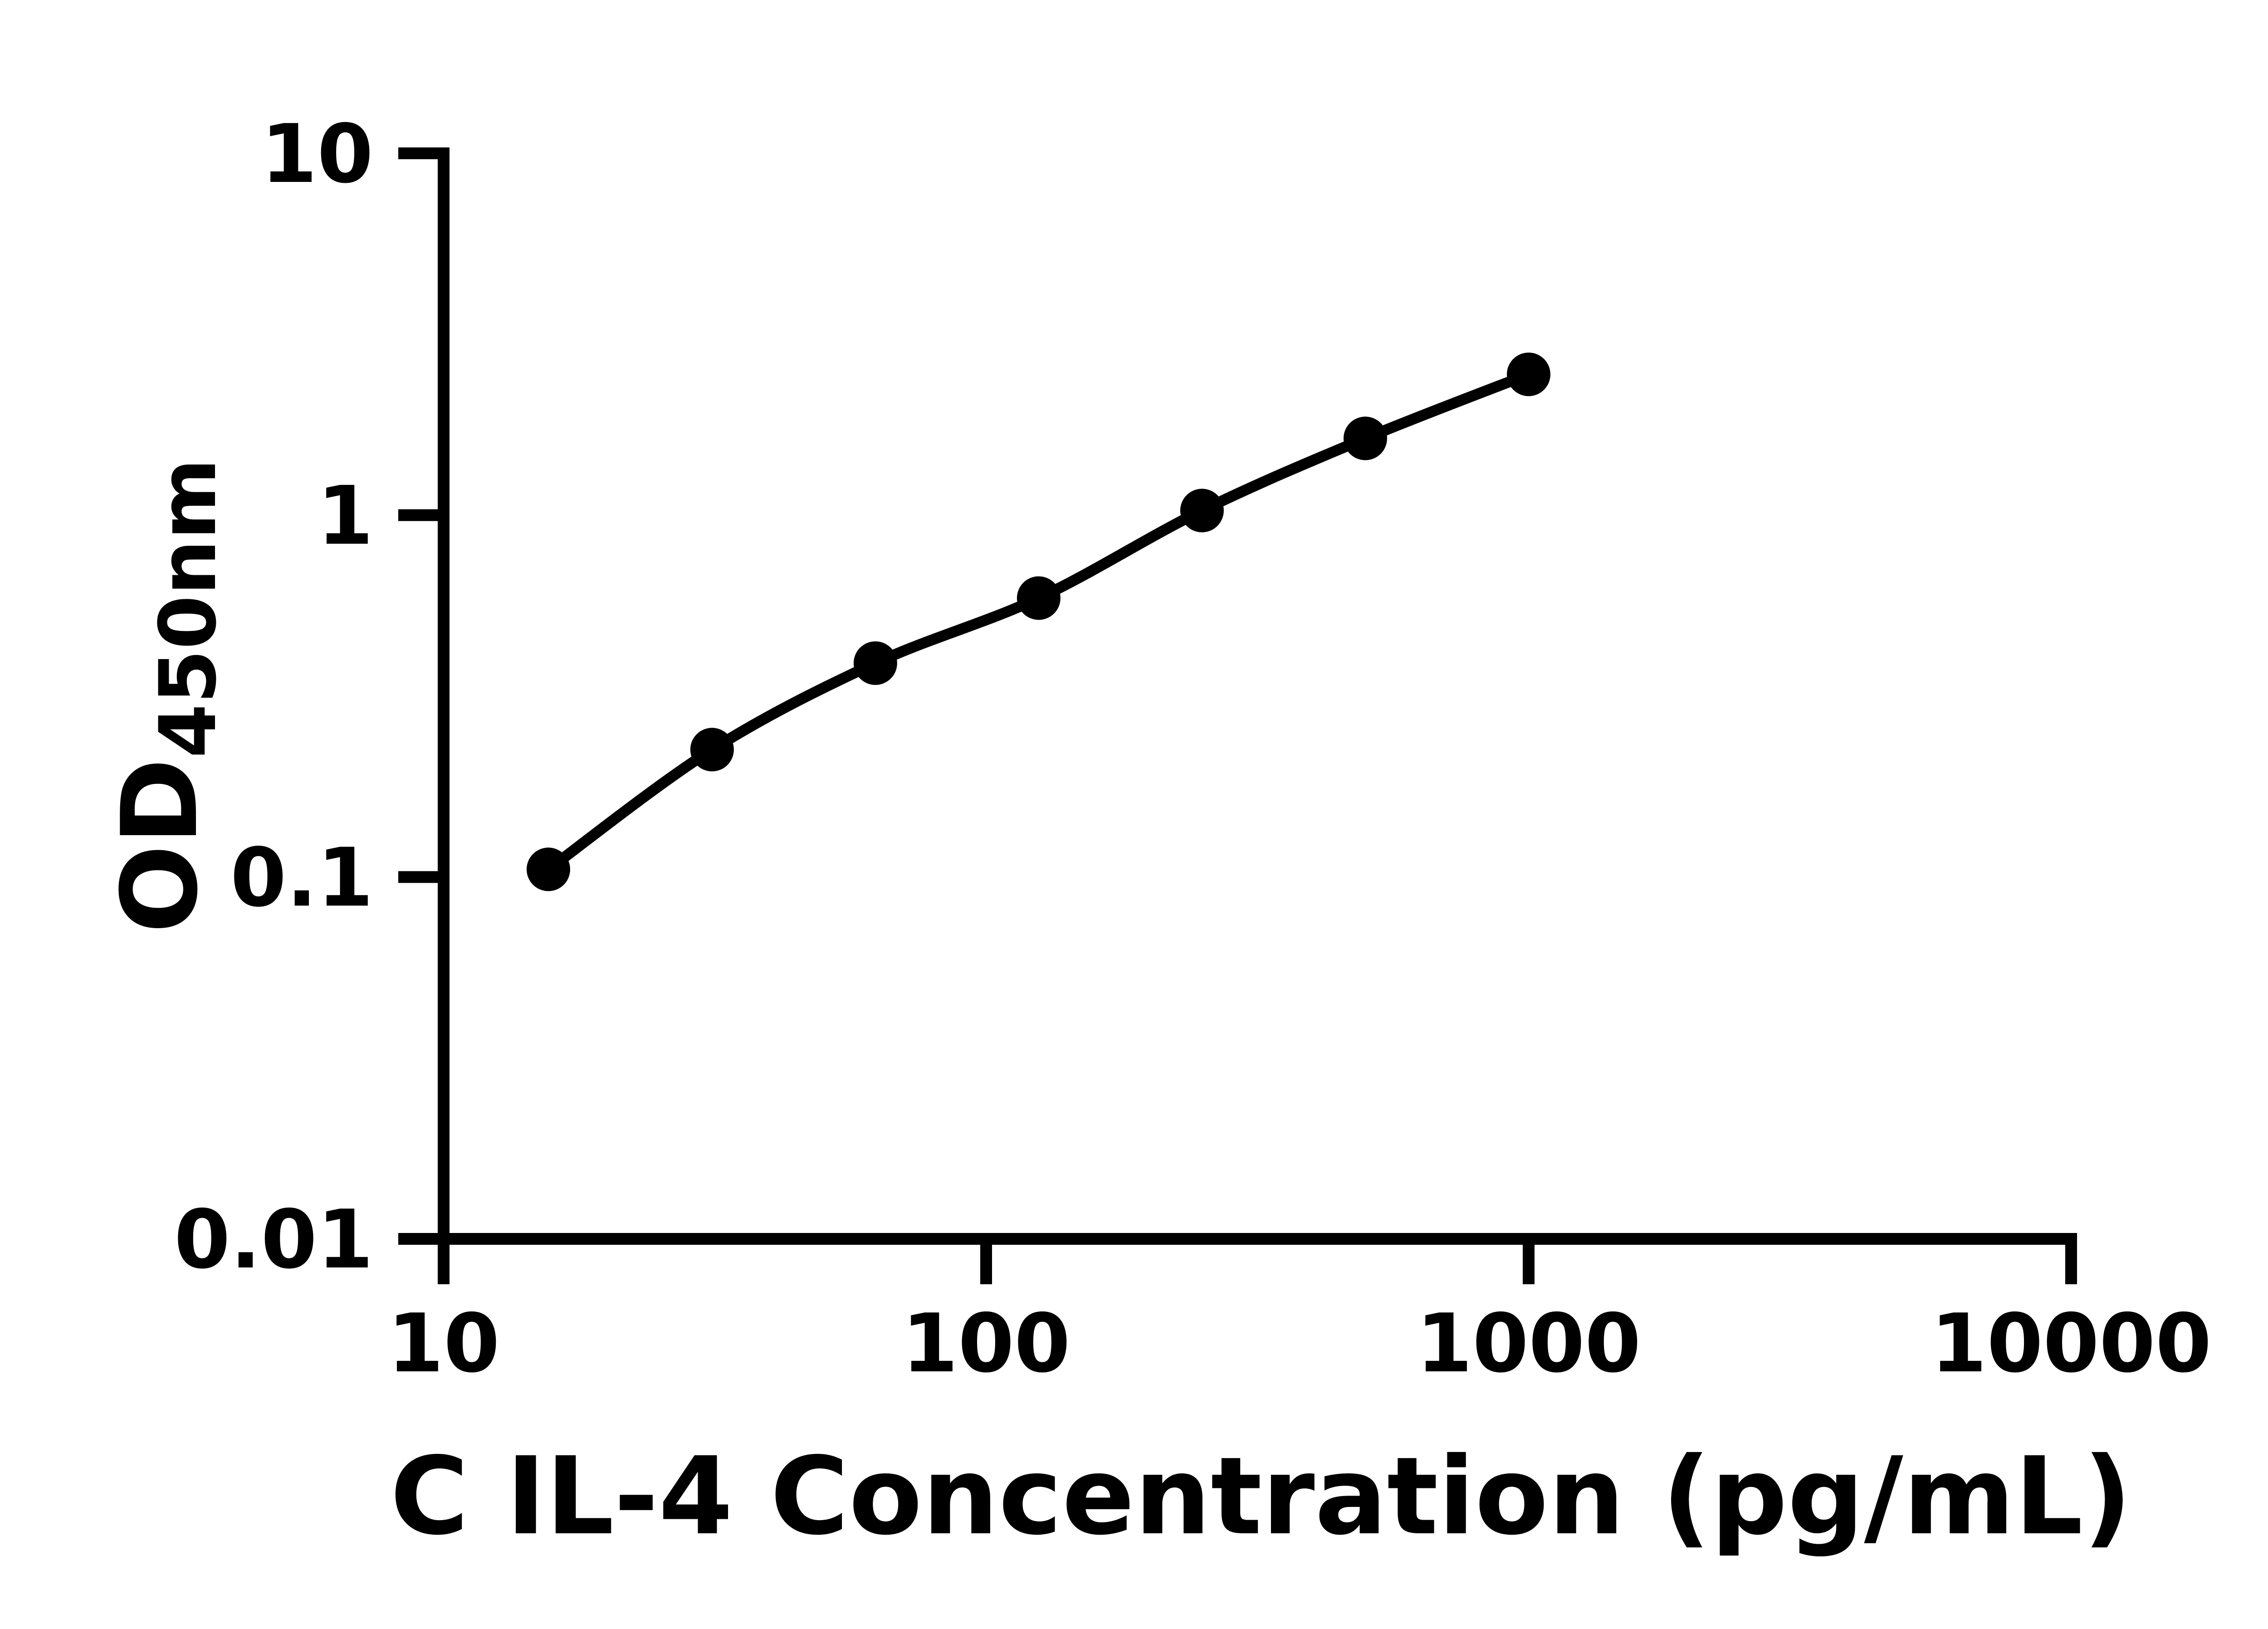 The width and height of the screenshot is (2268, 1629). Describe the element at coordinates (2071, 1343) in the screenshot. I see `x-tick-label: 10000` at that location.